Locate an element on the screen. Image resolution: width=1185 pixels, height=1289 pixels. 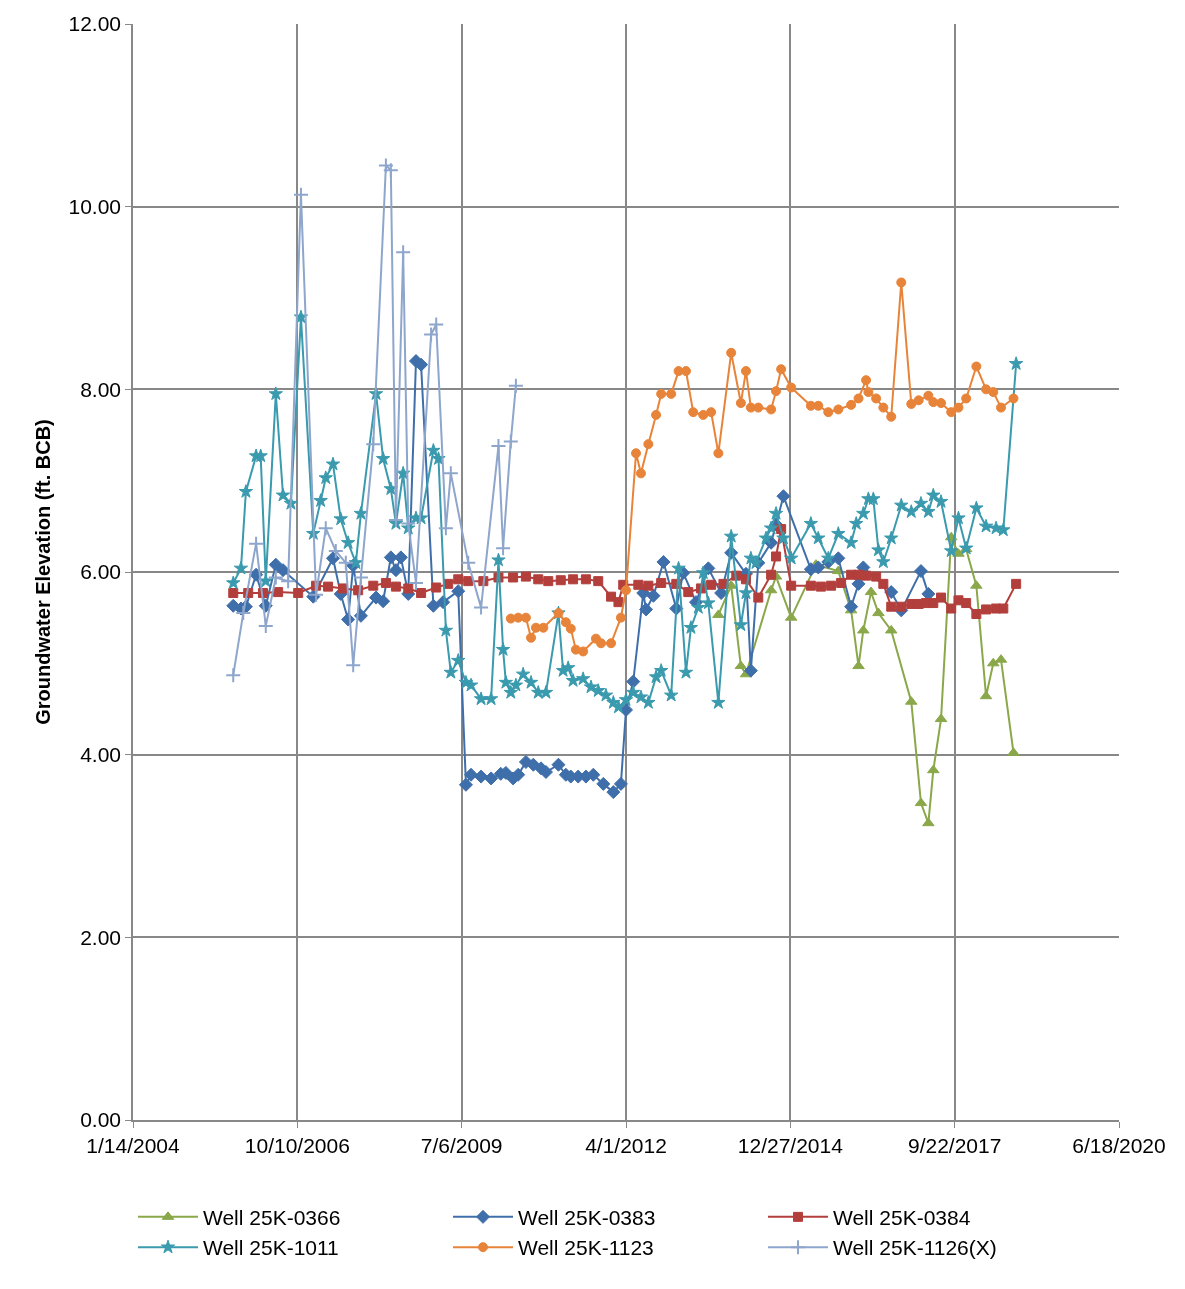
x-tick-label: 10/10/2006 is located at coordinates (297, 1145).